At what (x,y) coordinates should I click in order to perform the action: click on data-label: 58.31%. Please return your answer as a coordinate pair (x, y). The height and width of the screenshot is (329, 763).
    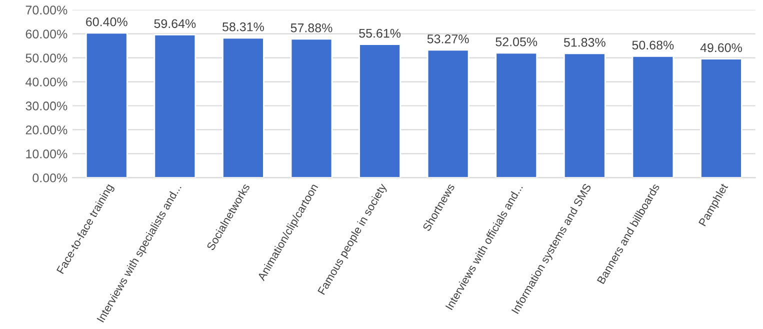
    Looking at the image, I should click on (243, 27).